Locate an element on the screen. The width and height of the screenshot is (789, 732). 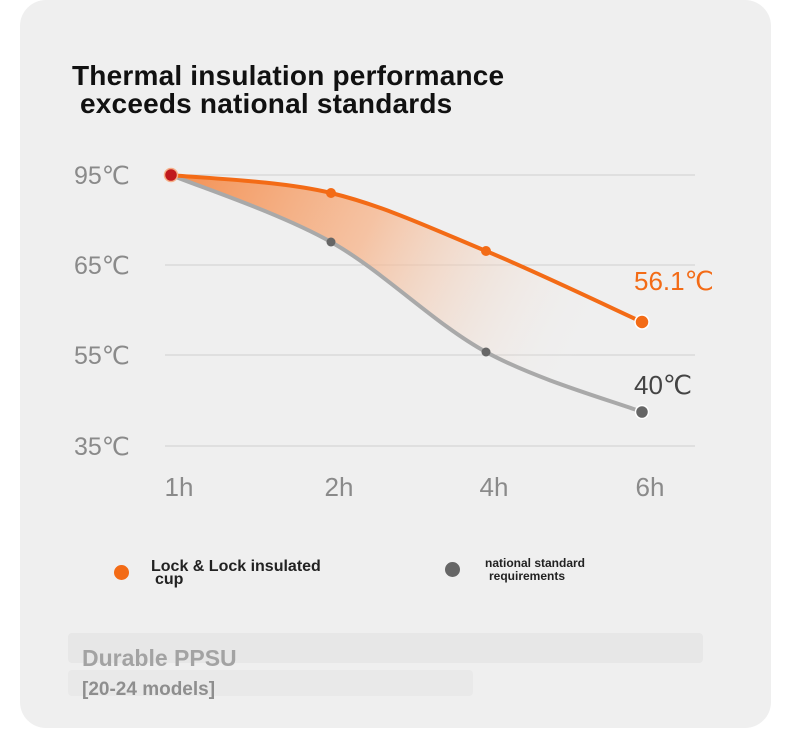
legend-label-national-standard: national standard requirements is located at coordinates (535, 569).